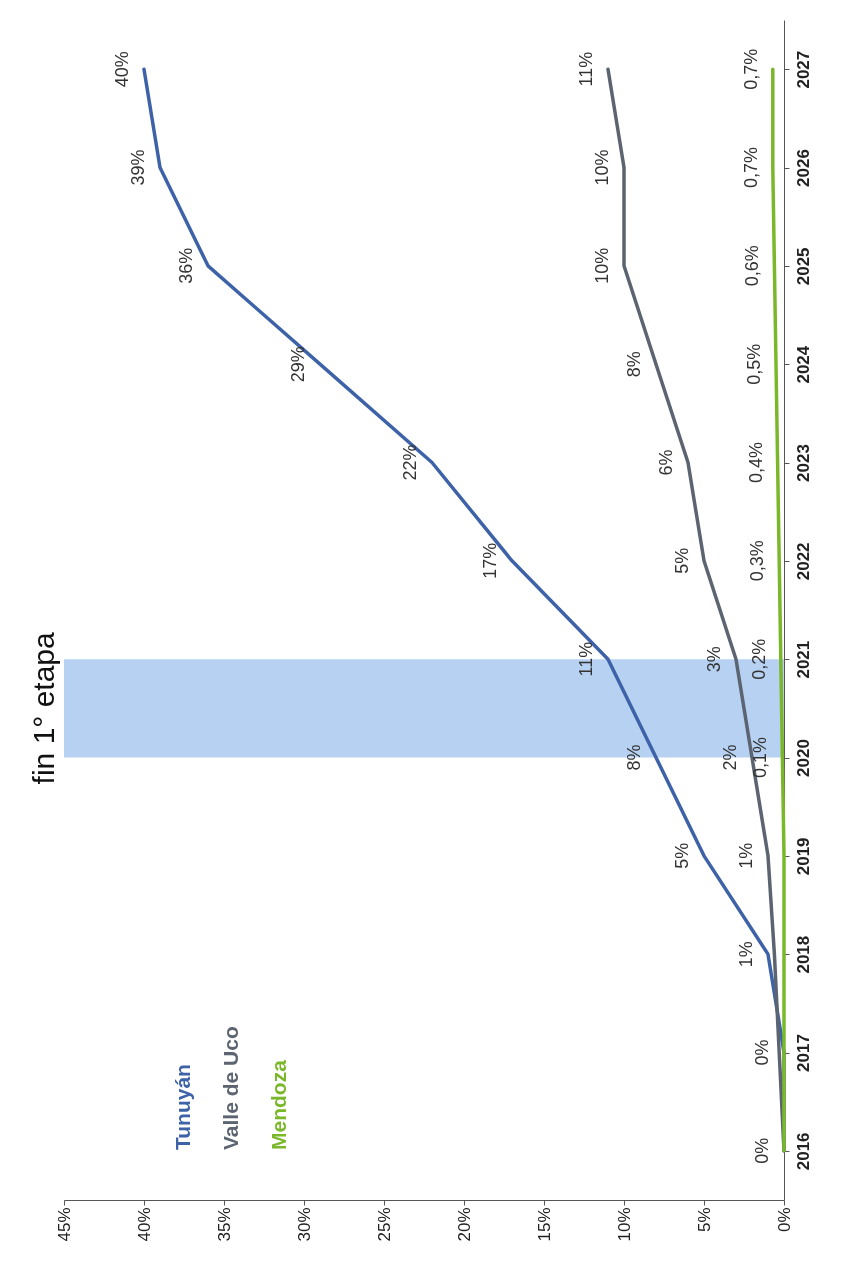 The width and height of the screenshot is (841, 1284). I want to click on data-label: 29%, so click(298, 364).